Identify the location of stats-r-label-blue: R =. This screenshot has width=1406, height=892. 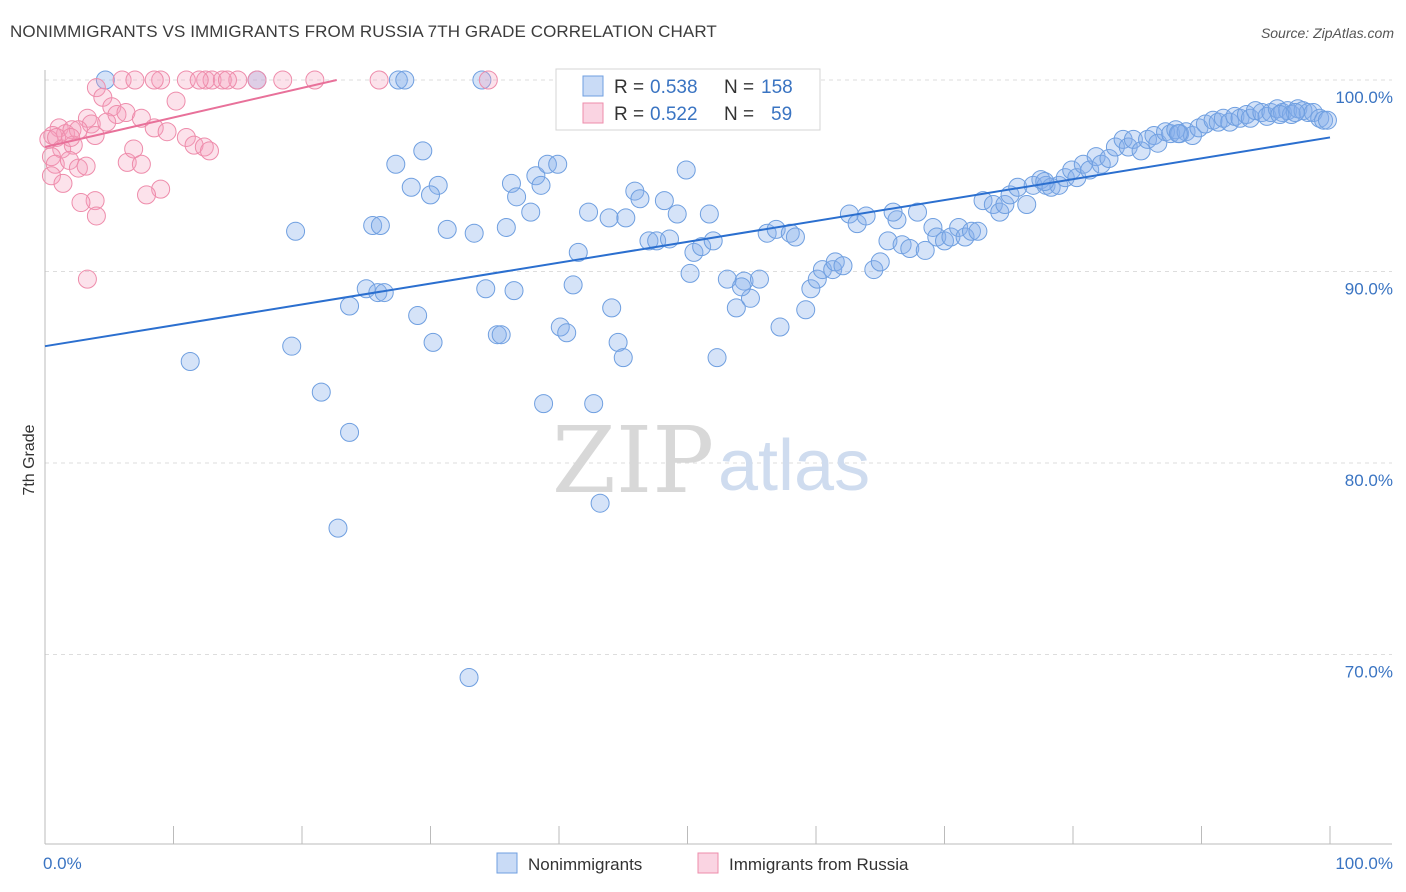
(629, 87).